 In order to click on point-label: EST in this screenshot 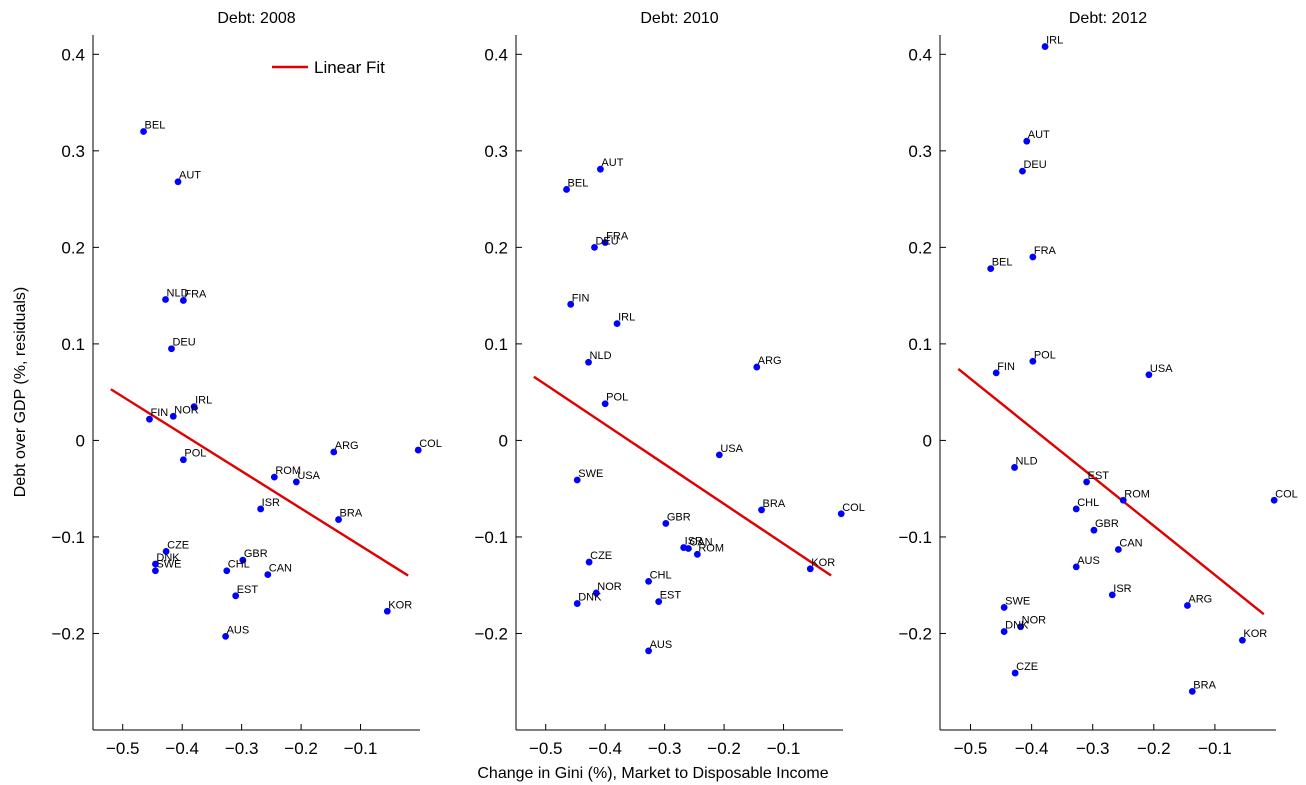, I will do `click(671, 596)`.